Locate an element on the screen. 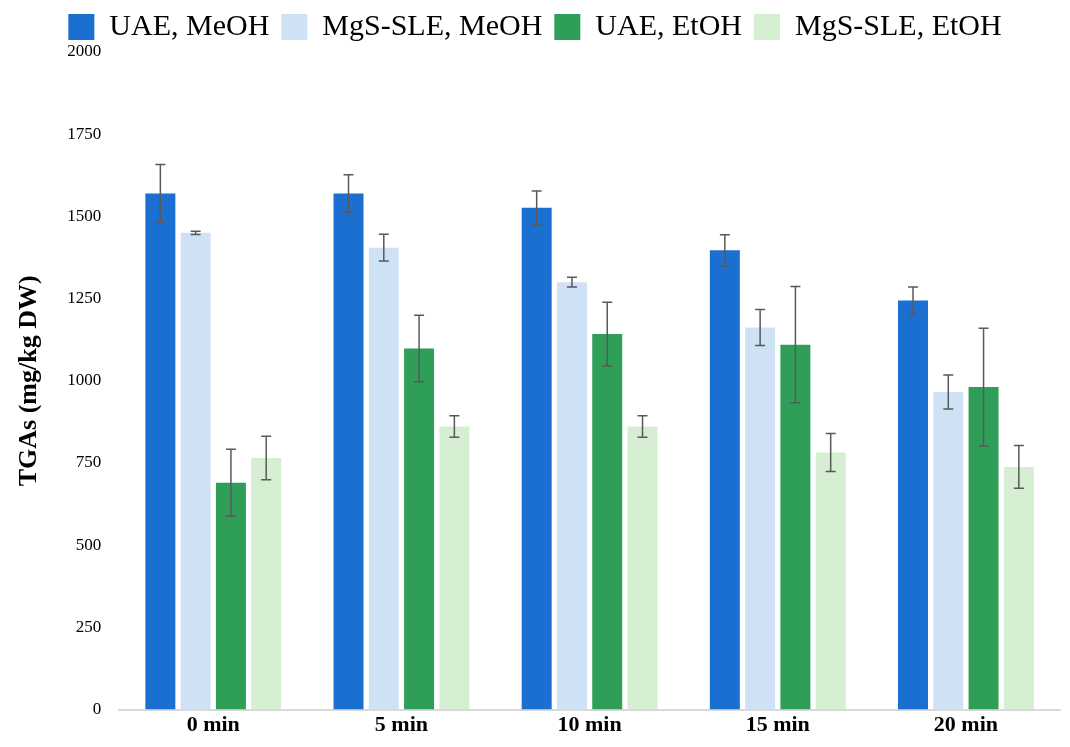  legend-label: UAE, EtOH is located at coordinates (668, 24).